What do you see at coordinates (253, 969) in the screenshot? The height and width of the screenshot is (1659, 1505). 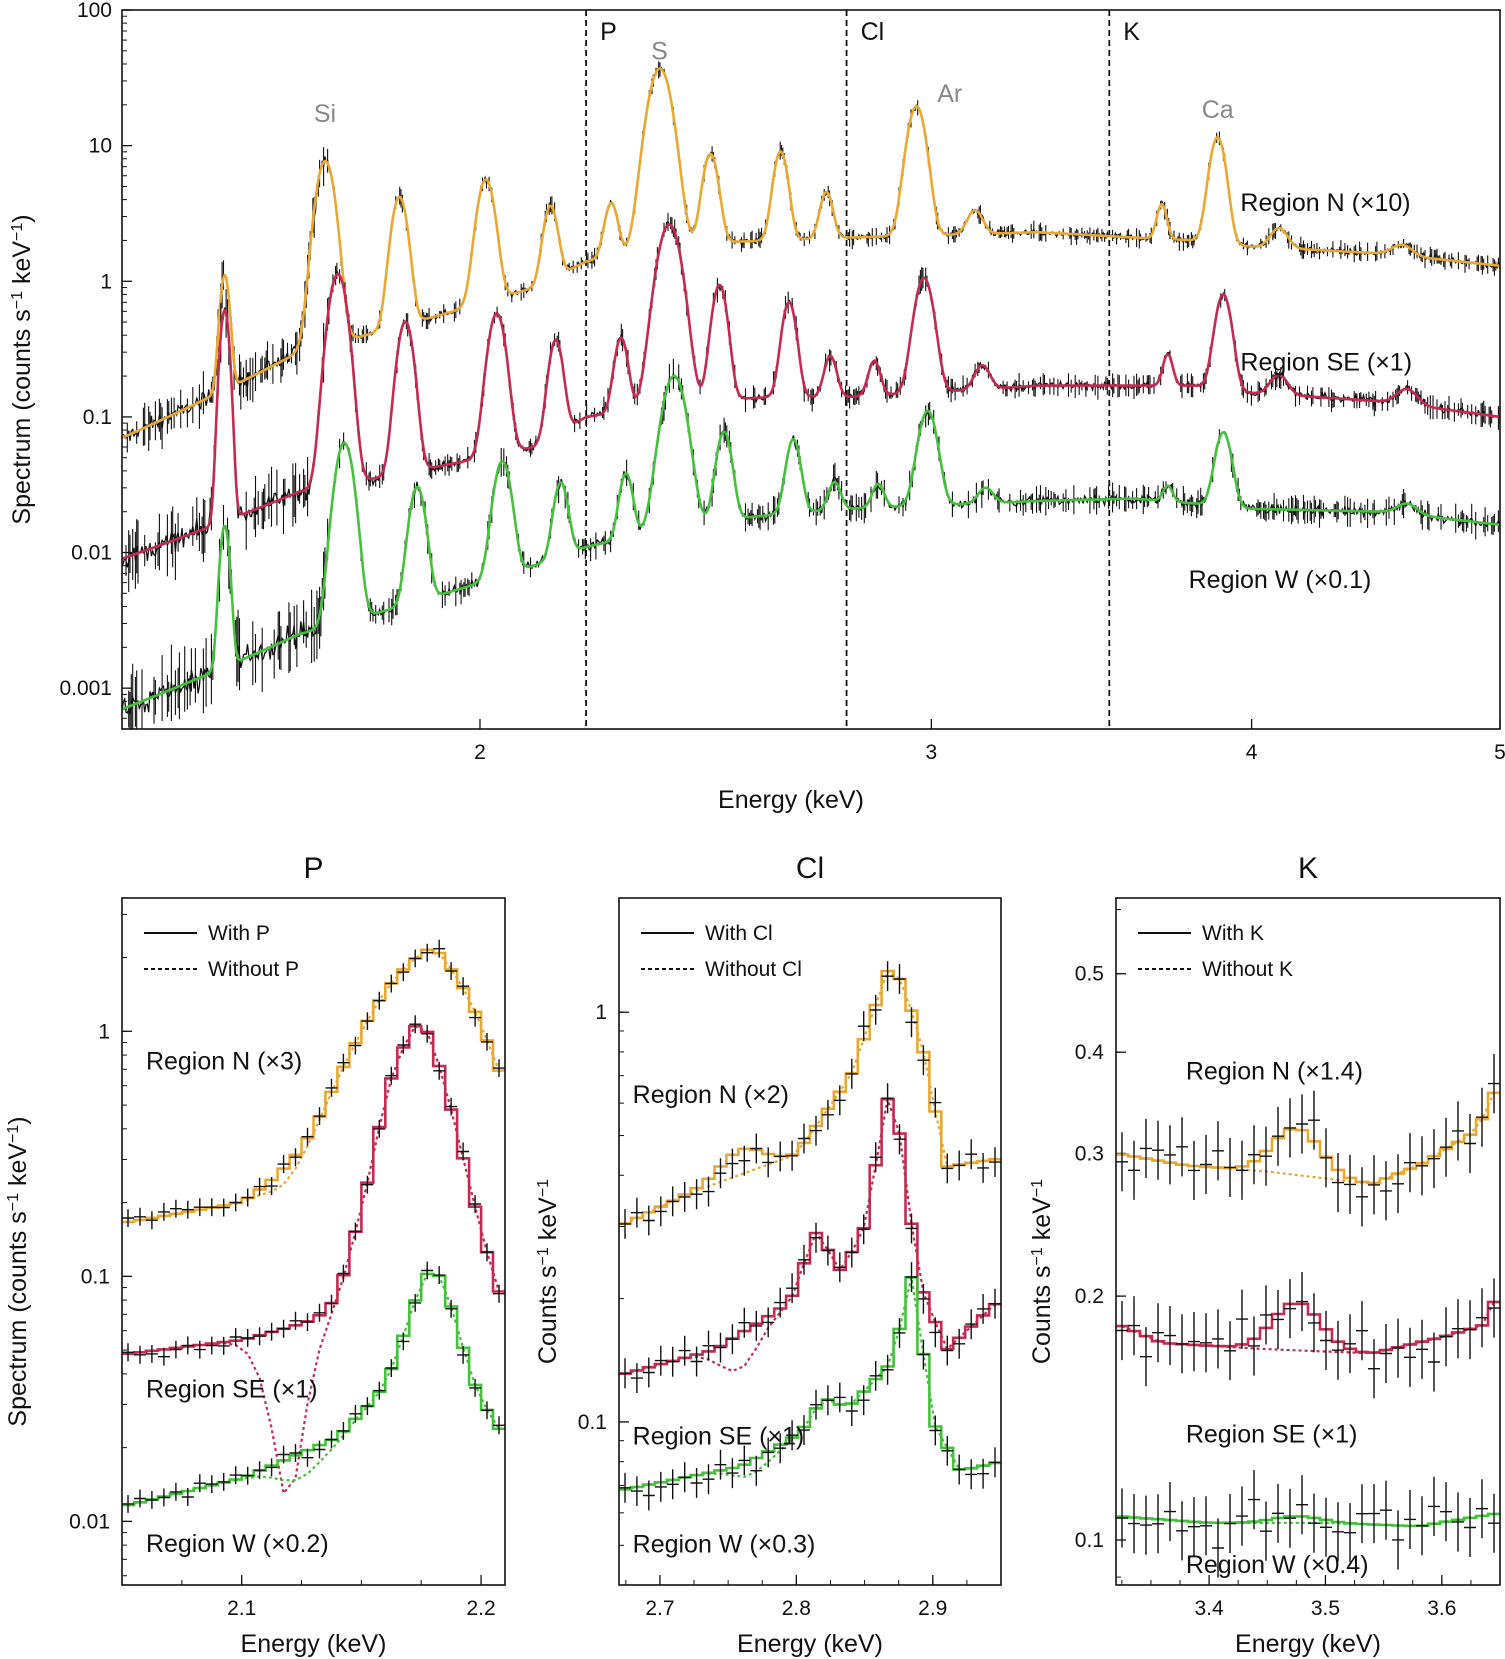 I see `legend-dashed-label: Without P` at bounding box center [253, 969].